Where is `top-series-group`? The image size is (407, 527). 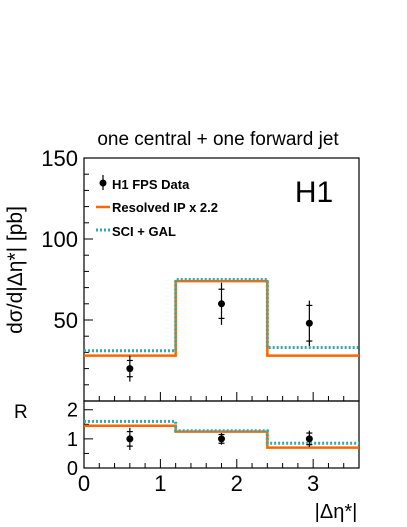 top-series-group is located at coordinates (221, 317).